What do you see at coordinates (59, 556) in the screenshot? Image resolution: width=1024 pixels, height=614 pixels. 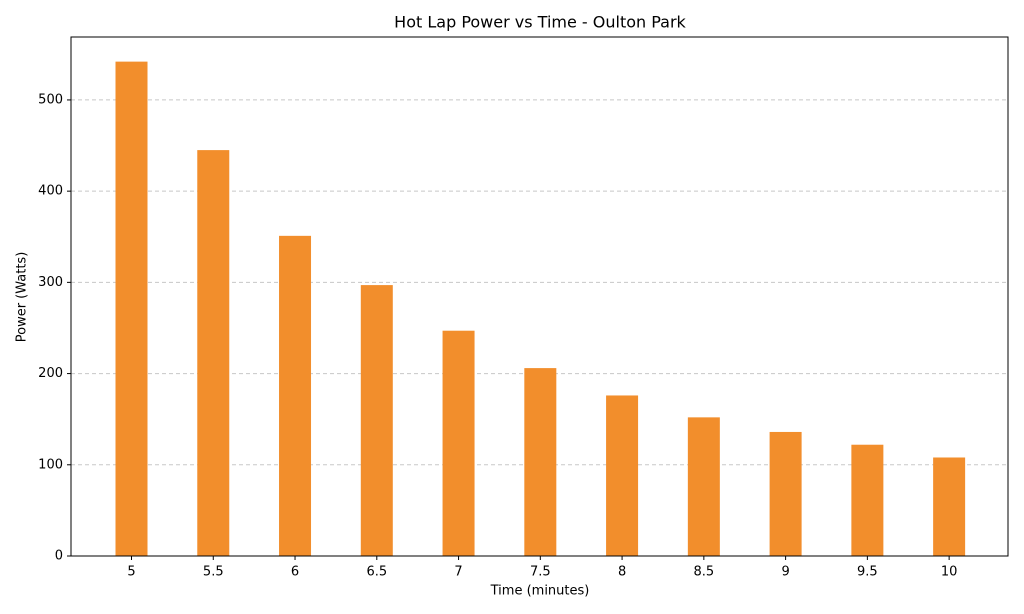 I see `y-tick-label: 0` at bounding box center [59, 556].